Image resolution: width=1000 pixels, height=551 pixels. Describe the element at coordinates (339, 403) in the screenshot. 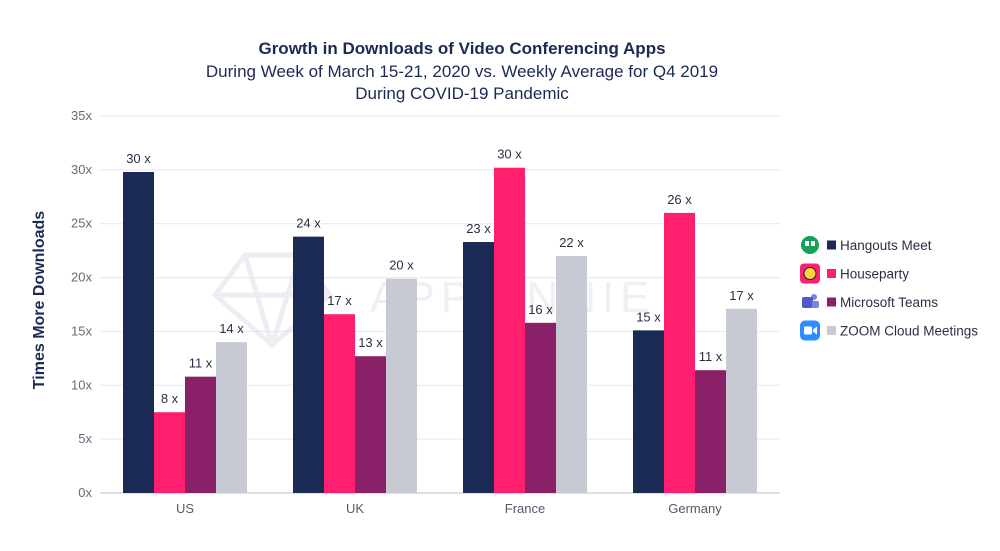

I see `bar-houseparty-uk` at that location.